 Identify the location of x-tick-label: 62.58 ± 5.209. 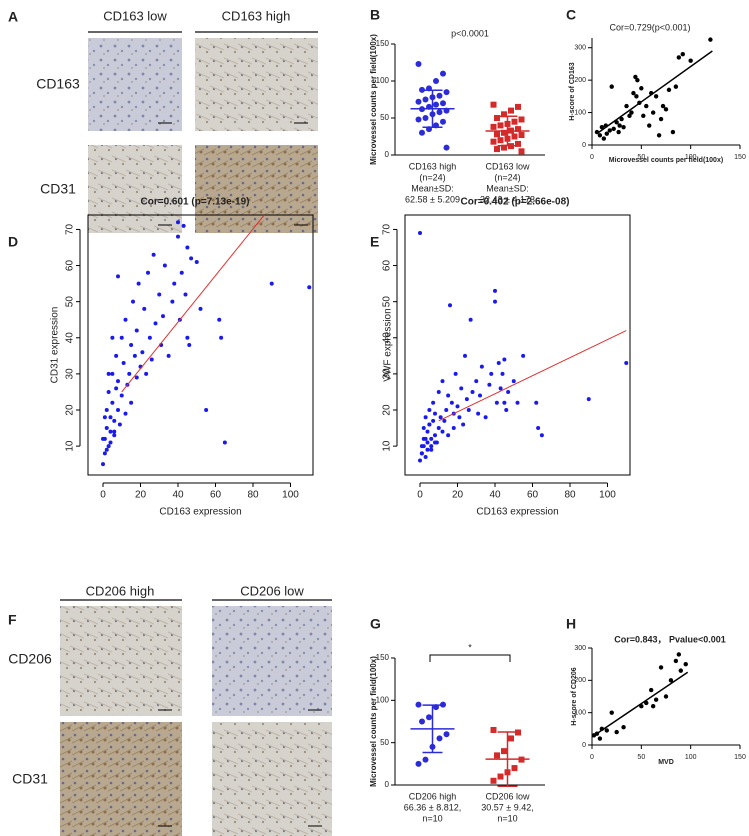
(432, 199).